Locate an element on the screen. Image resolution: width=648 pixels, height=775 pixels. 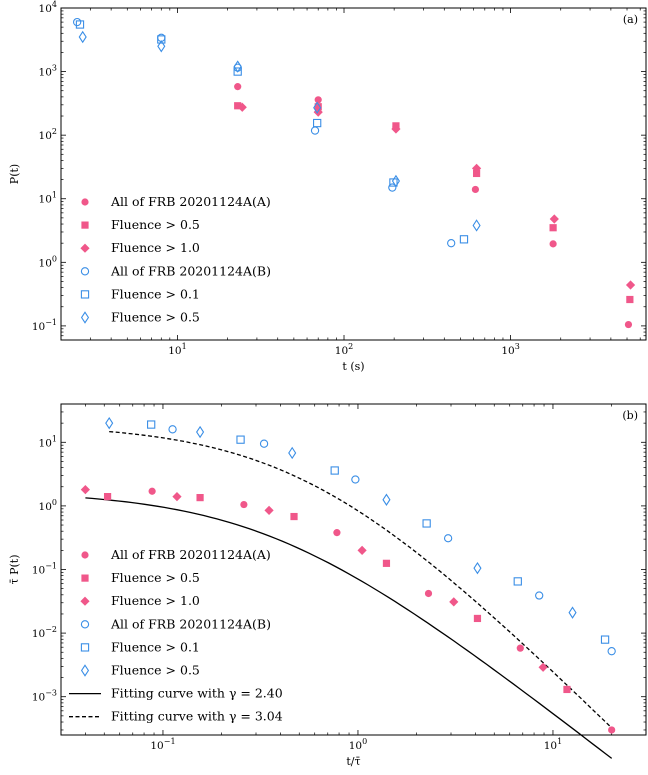
x-tick-label: 10¹ is located at coordinates (553, 744).